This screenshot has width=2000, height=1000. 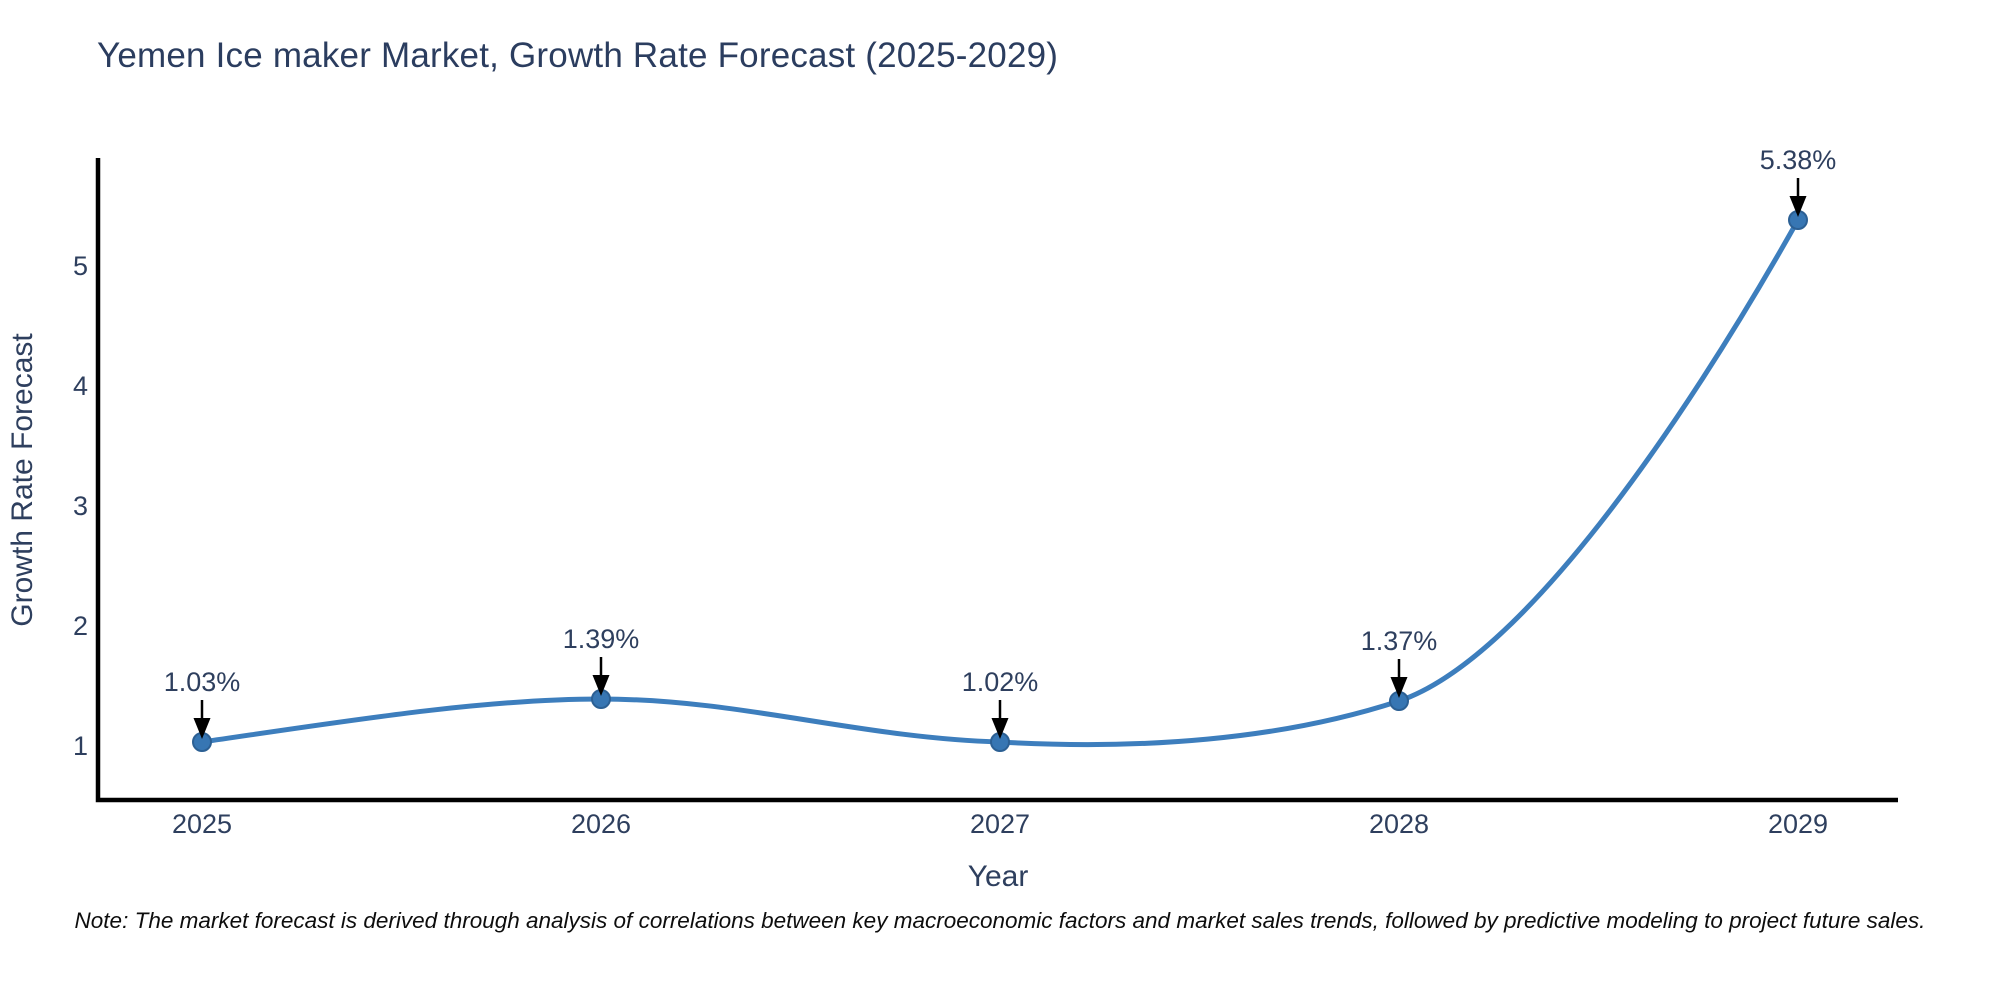 What do you see at coordinates (1000, 682) in the screenshot?
I see `annotation-label-2027: 1.02%` at bounding box center [1000, 682].